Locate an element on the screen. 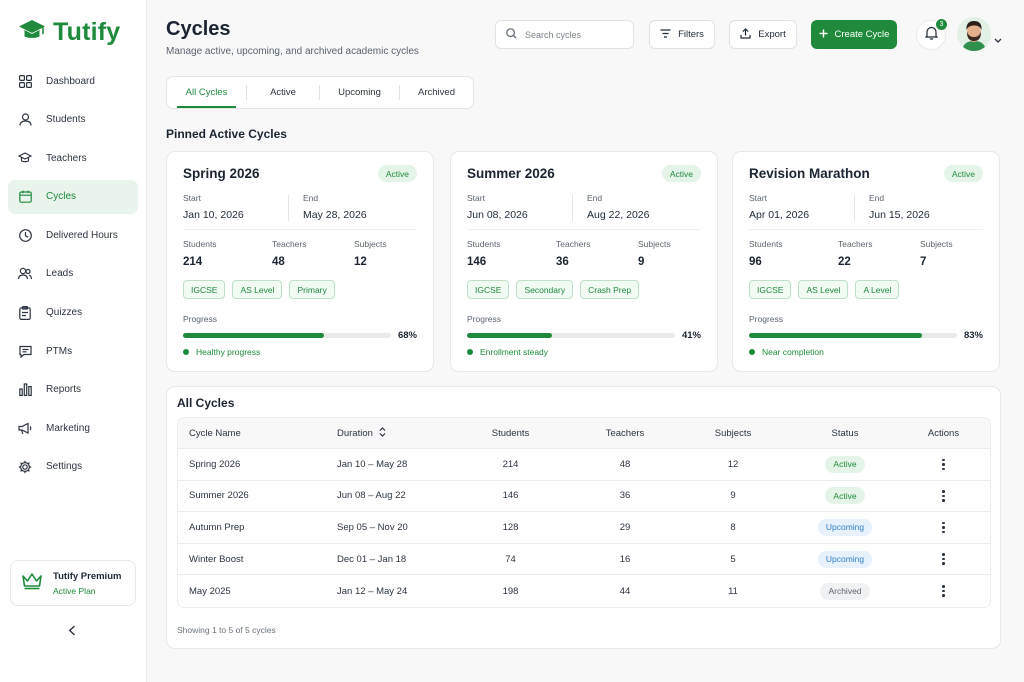  students-count: 96 is located at coordinates (755, 262).